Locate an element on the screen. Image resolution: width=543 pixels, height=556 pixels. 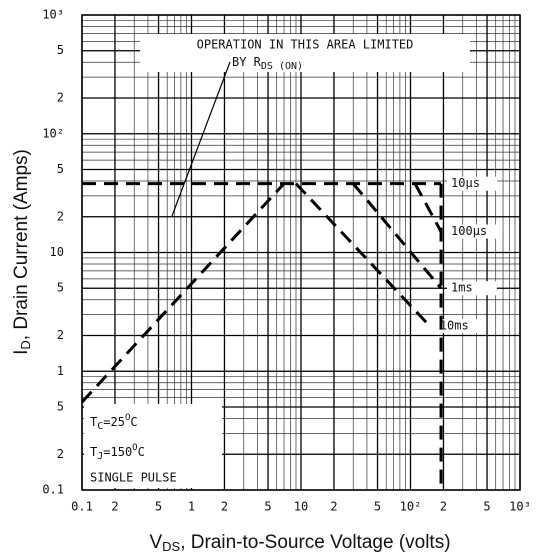
x-tick-label: 10 is located at coordinates (301, 507).